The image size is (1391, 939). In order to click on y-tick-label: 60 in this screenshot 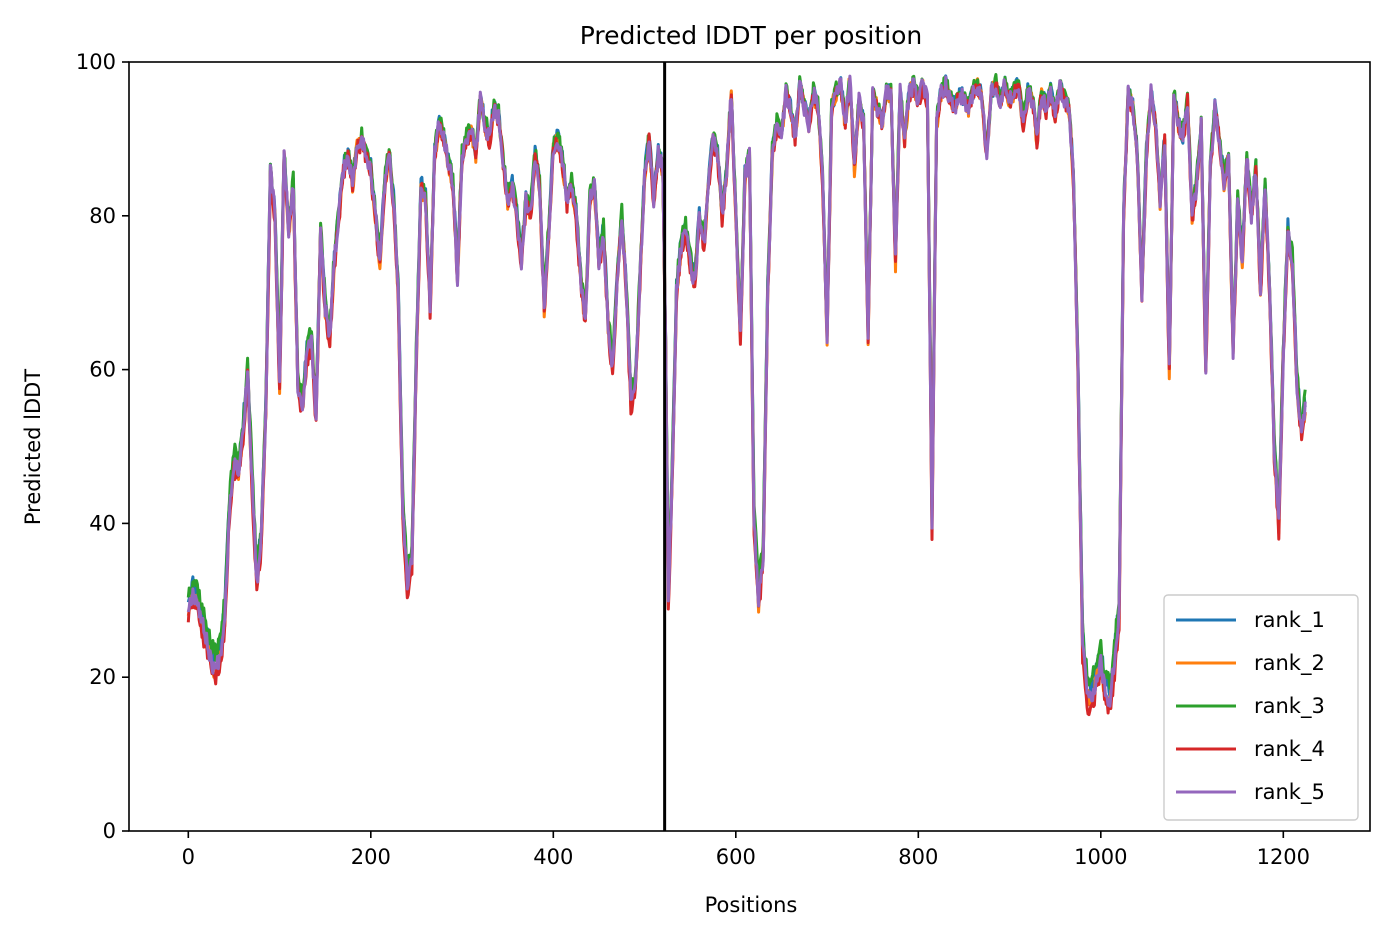, I will do `click(102, 370)`.